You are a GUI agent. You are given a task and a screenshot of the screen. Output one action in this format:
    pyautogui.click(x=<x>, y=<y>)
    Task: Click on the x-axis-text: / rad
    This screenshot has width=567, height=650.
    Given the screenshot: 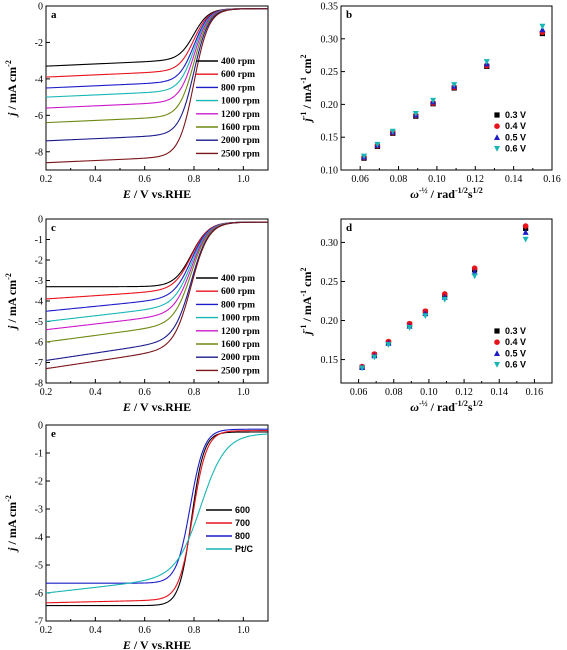 What is the action you would take?
    pyautogui.click(x=442, y=407)
    